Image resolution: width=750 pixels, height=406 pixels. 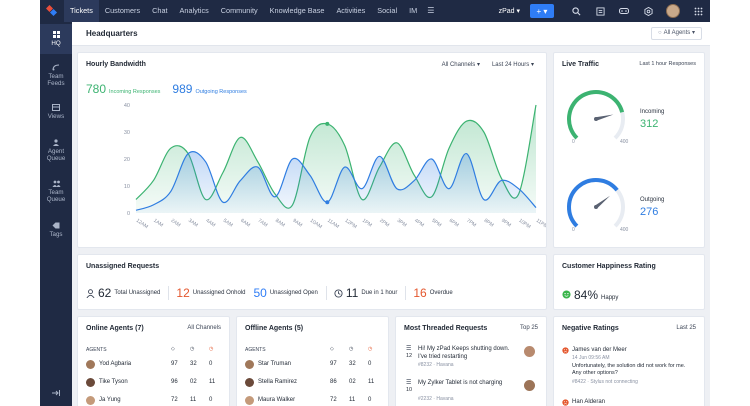 I want to click on requester-avatar, so click(x=529, y=351).